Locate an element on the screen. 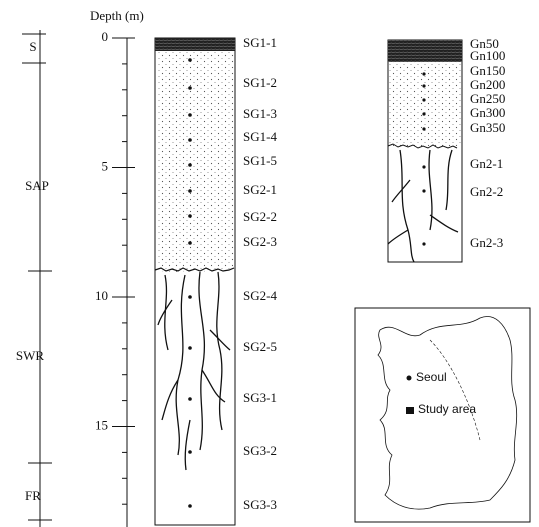 The height and width of the screenshot is (527, 539). sample-label: Gn2-3 is located at coordinates (486, 242).